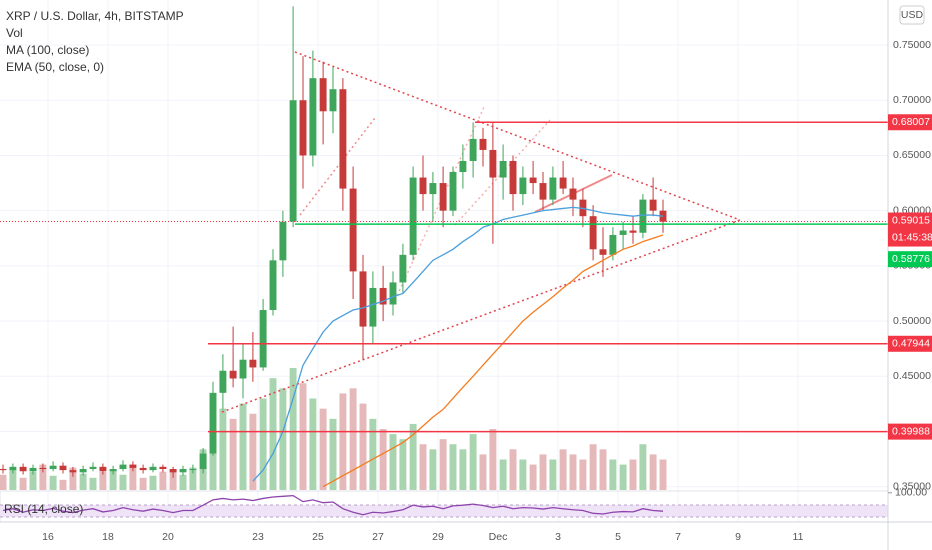  What do you see at coordinates (168, 537) in the screenshot?
I see `x-tick-label: 20` at bounding box center [168, 537].